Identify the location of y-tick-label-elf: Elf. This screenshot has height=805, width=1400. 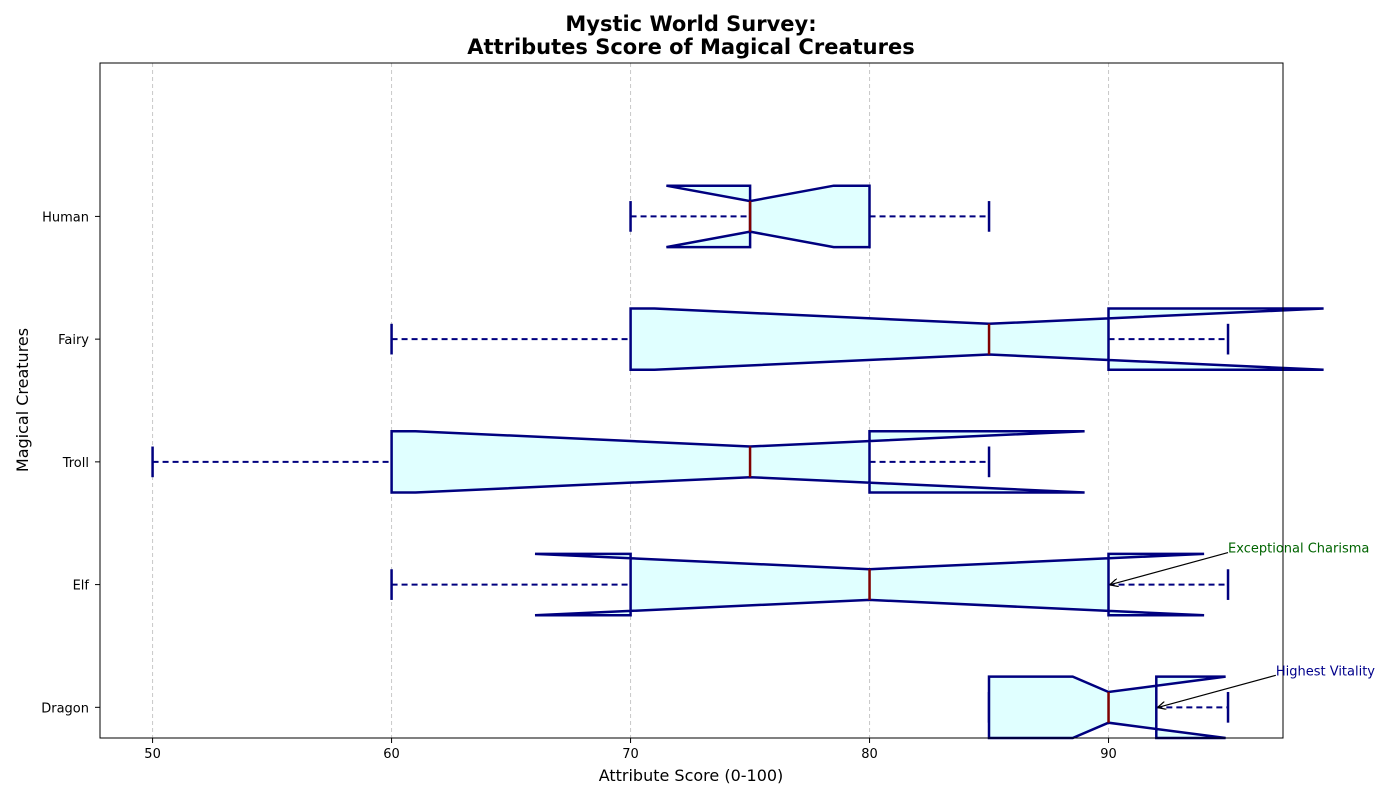
(81, 586).